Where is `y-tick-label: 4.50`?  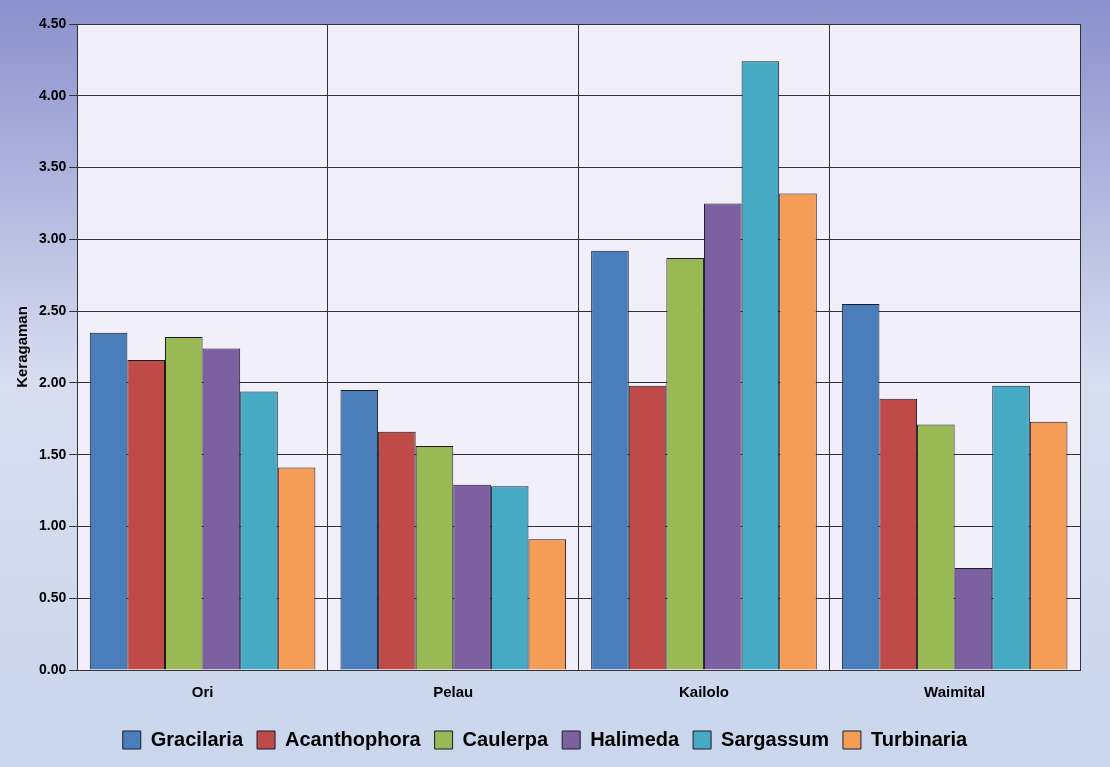 y-tick-label: 4.50 is located at coordinates (53, 22).